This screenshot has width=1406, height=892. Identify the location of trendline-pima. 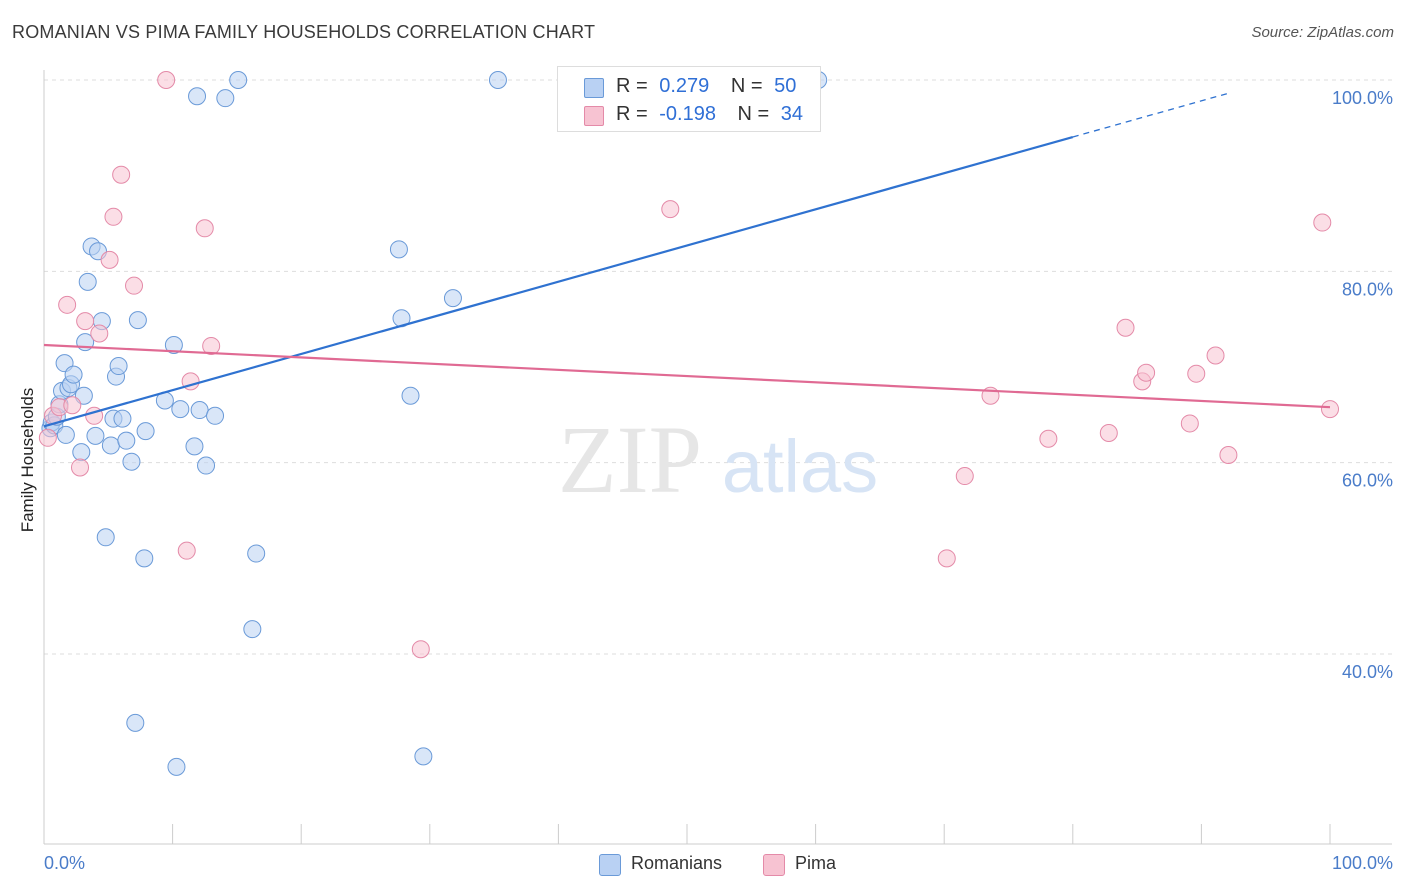
(687, 376).